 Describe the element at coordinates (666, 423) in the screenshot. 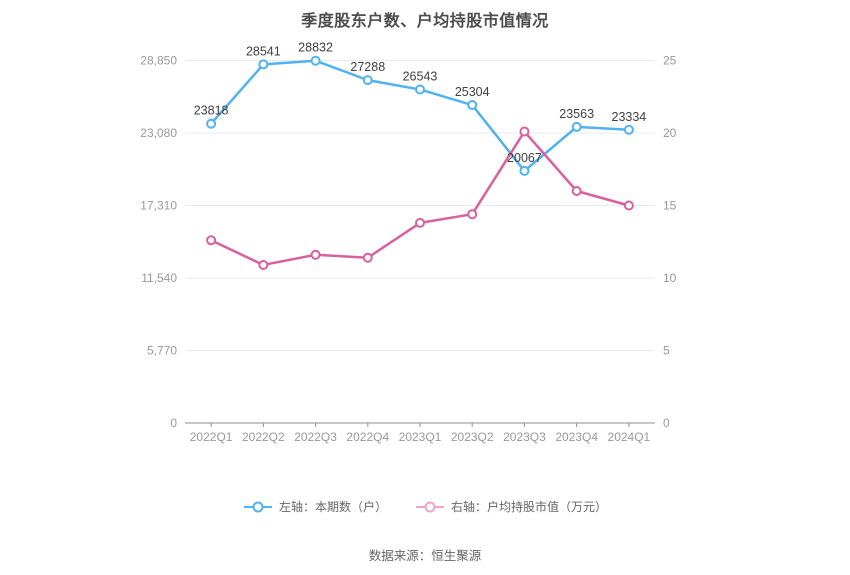

I see `y-axis-label-right: 0` at that location.